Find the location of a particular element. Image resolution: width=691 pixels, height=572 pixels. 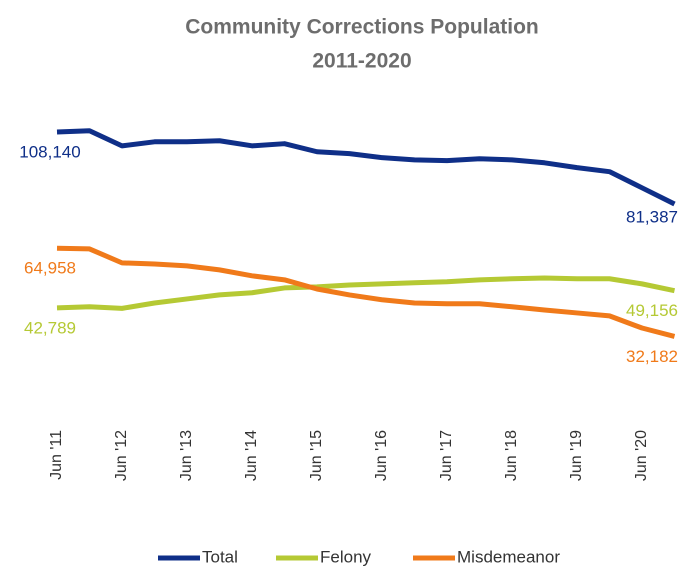

legend-label: Felony is located at coordinates (346, 556).